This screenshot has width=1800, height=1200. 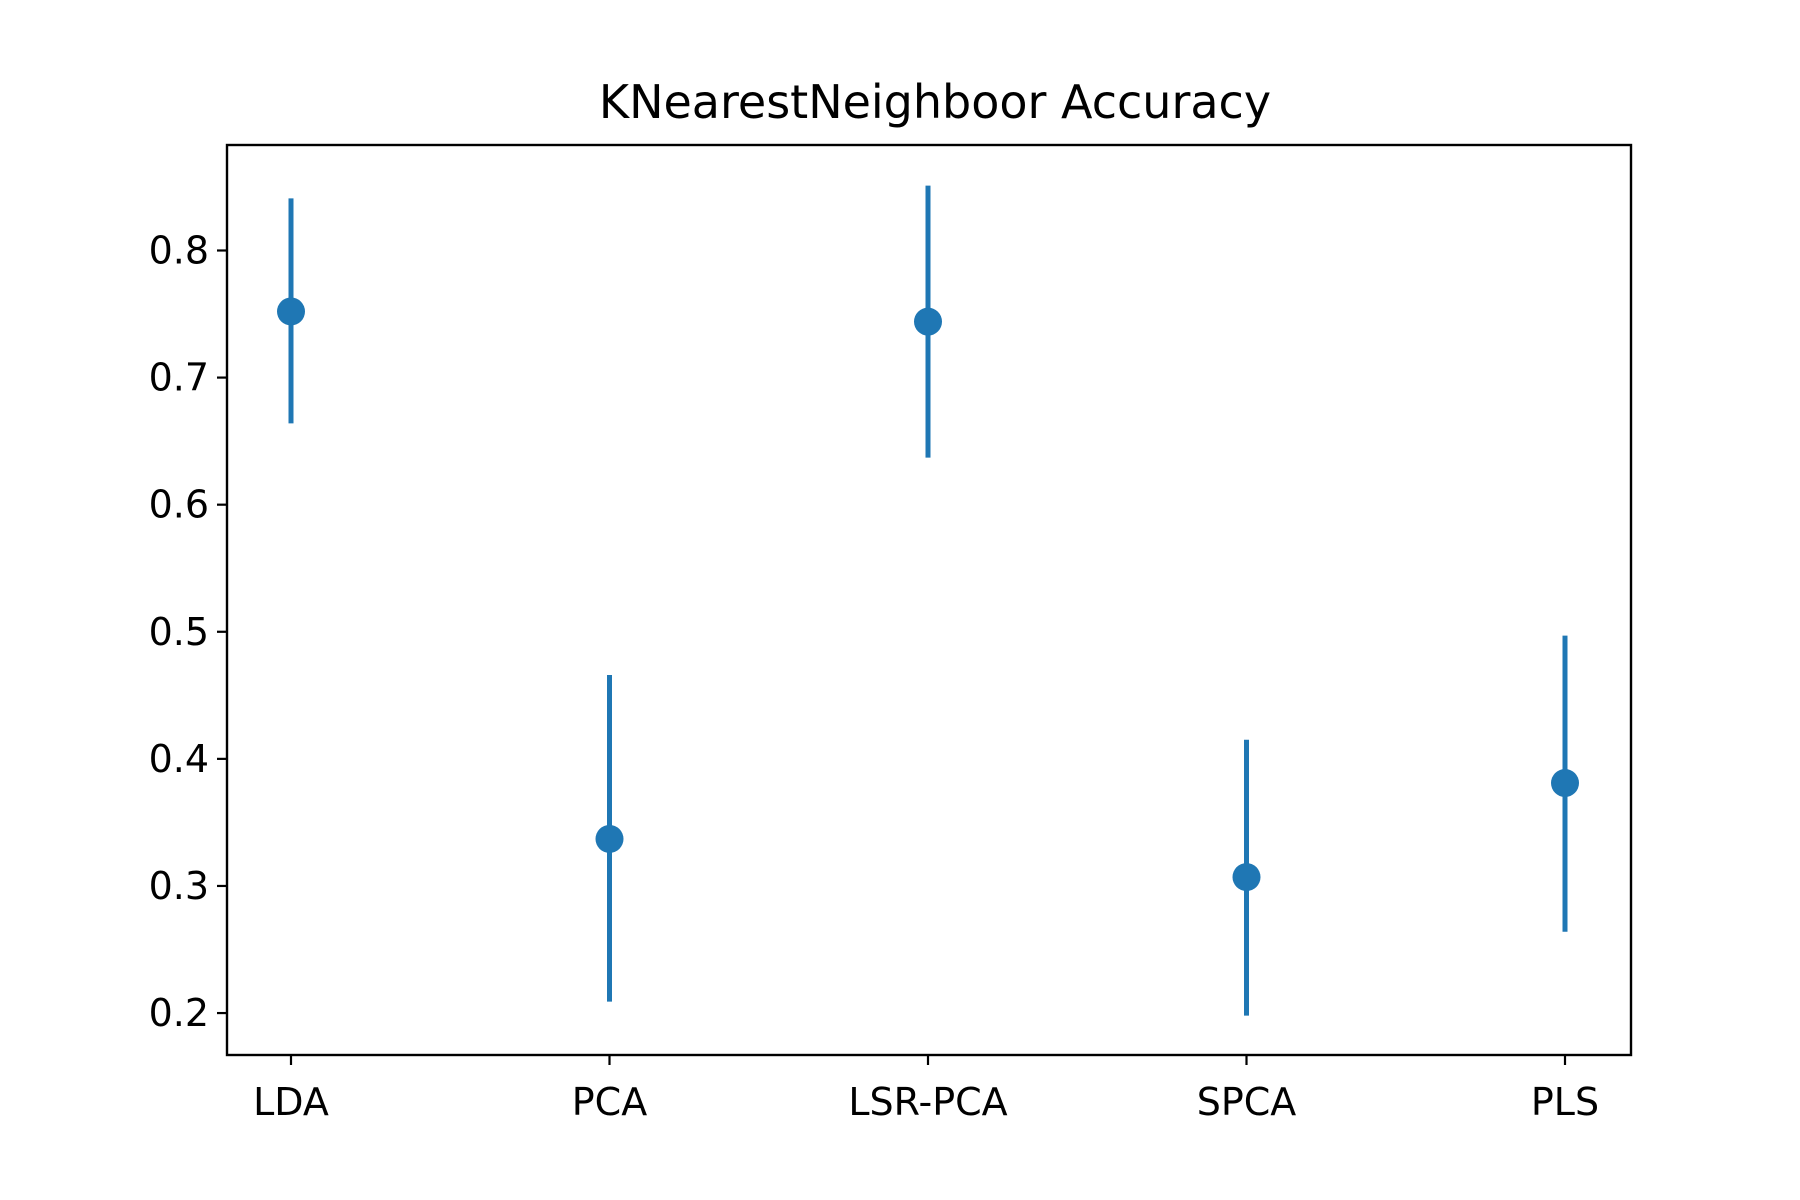 What do you see at coordinates (609, 1102) in the screenshot?
I see `x-tick-label: PCA` at bounding box center [609, 1102].